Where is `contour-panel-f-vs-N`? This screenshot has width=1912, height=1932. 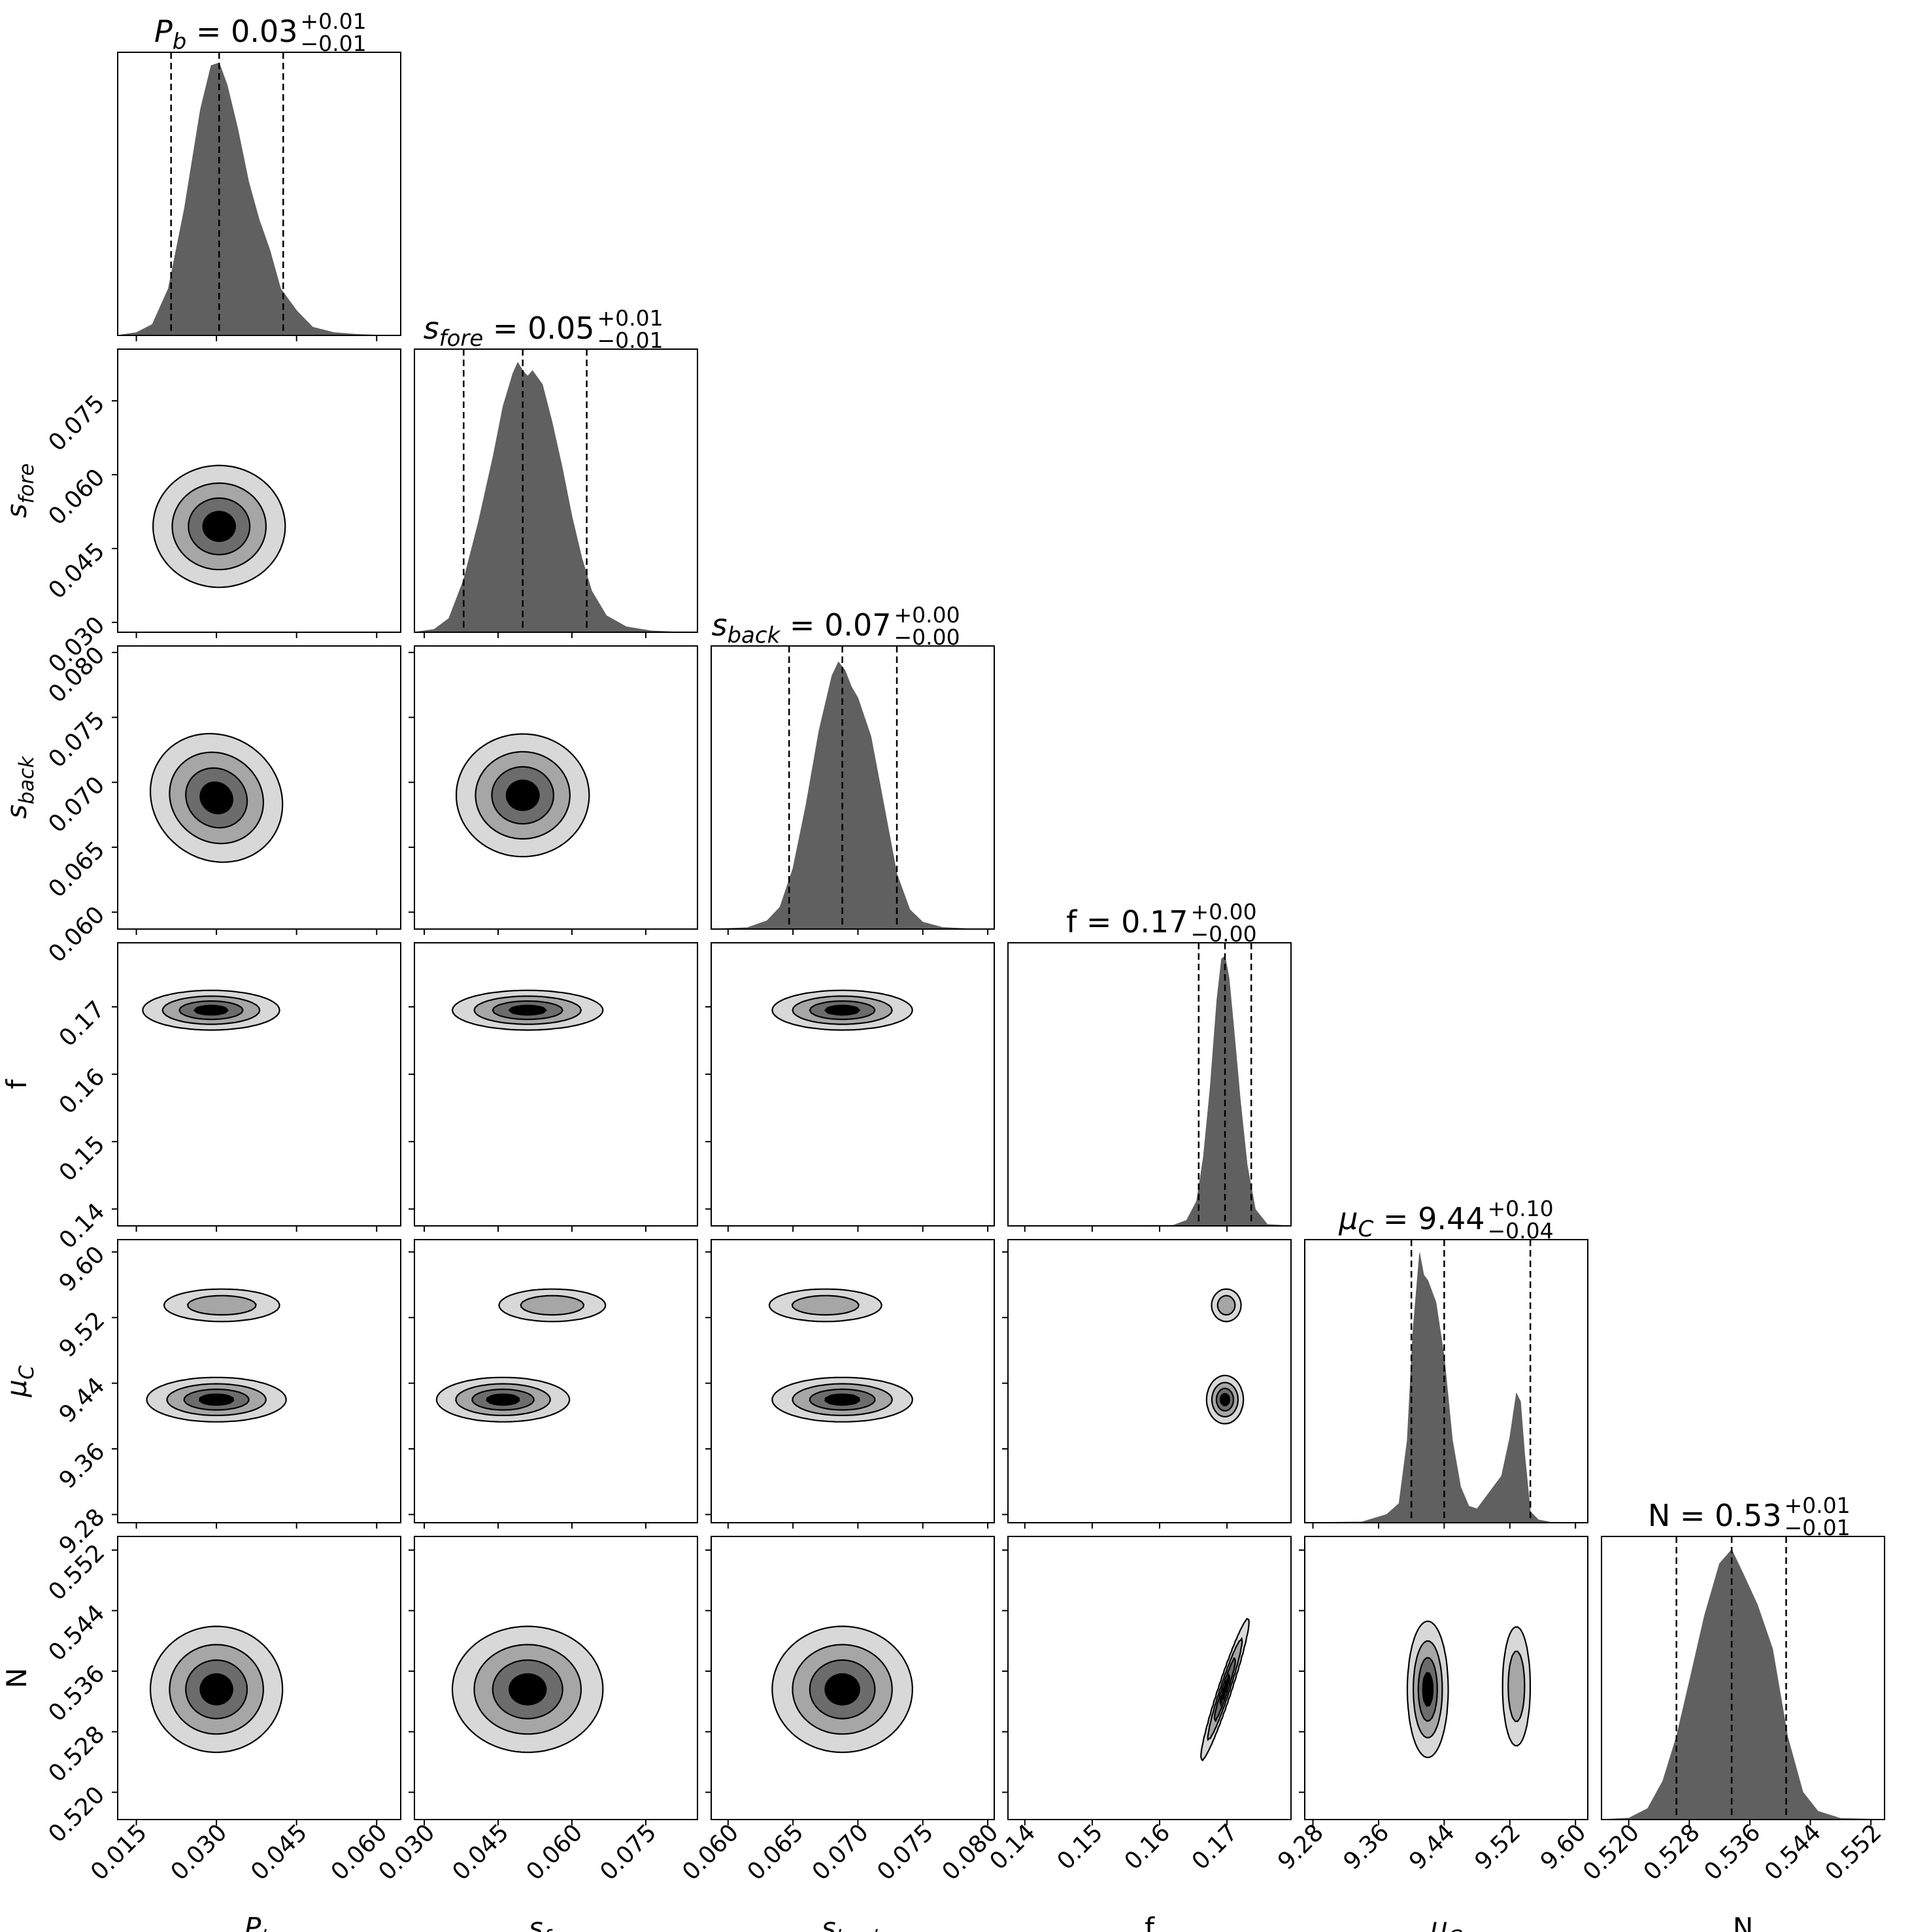 contour-panel-f-vs-N is located at coordinates (1147, 1680).